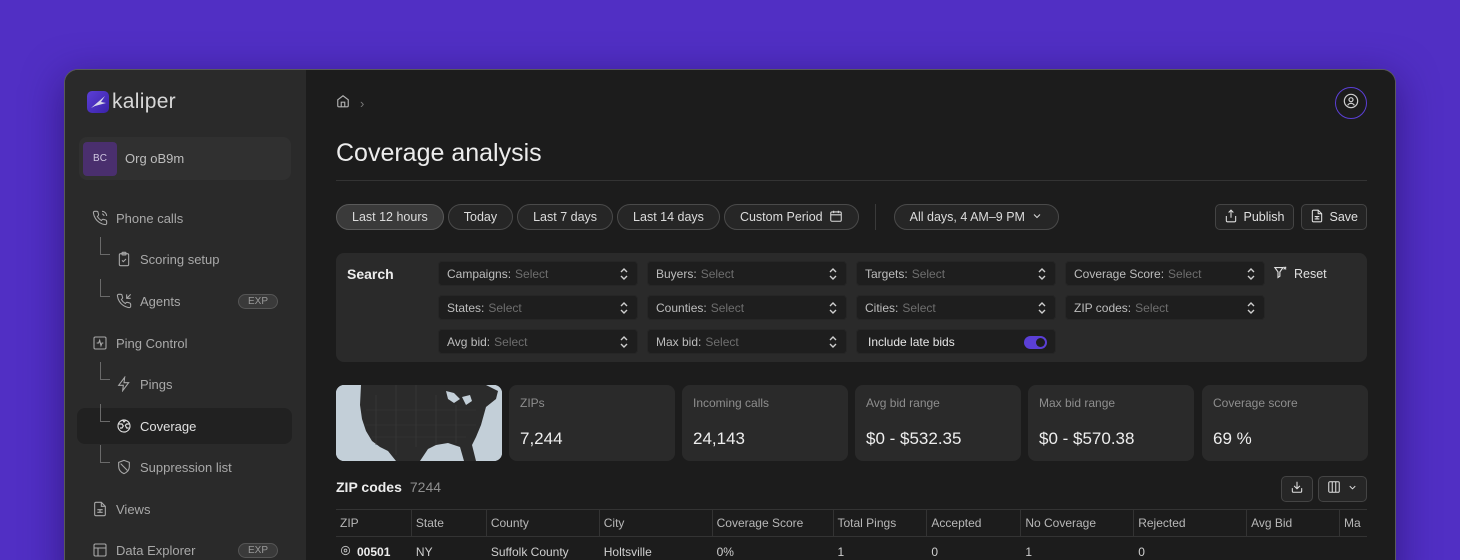 The width and height of the screenshot is (1460, 560). I want to click on column-header-total-pings: Total Pings, so click(881, 523).